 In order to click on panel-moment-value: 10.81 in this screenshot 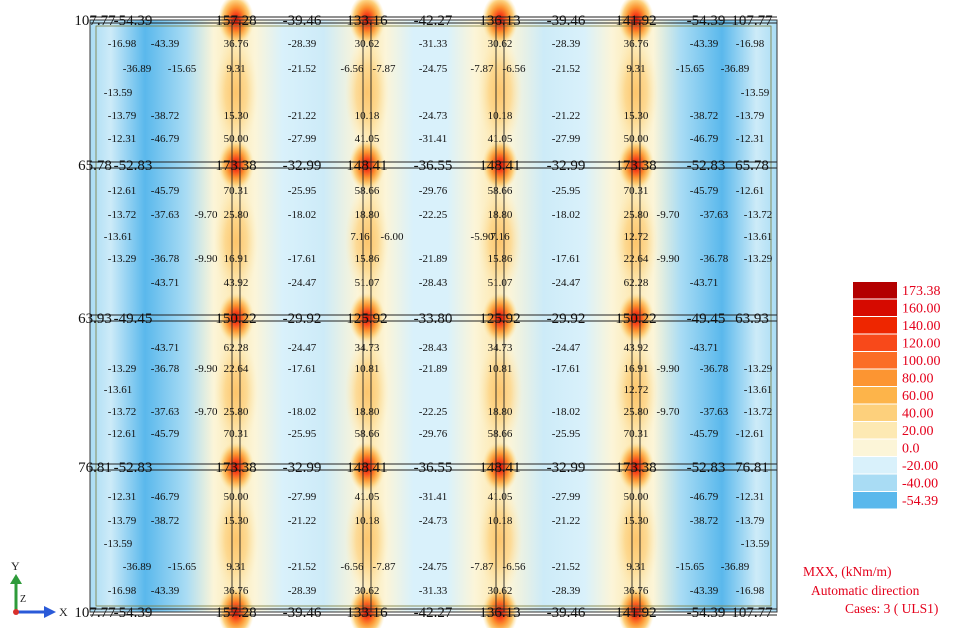, I will do `click(367, 369)`.